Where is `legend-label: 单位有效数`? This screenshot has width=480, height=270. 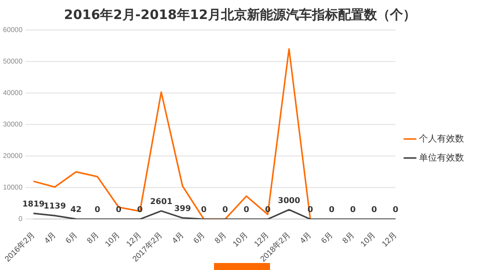 legend-label: 单位有效数 is located at coordinates (441, 157).